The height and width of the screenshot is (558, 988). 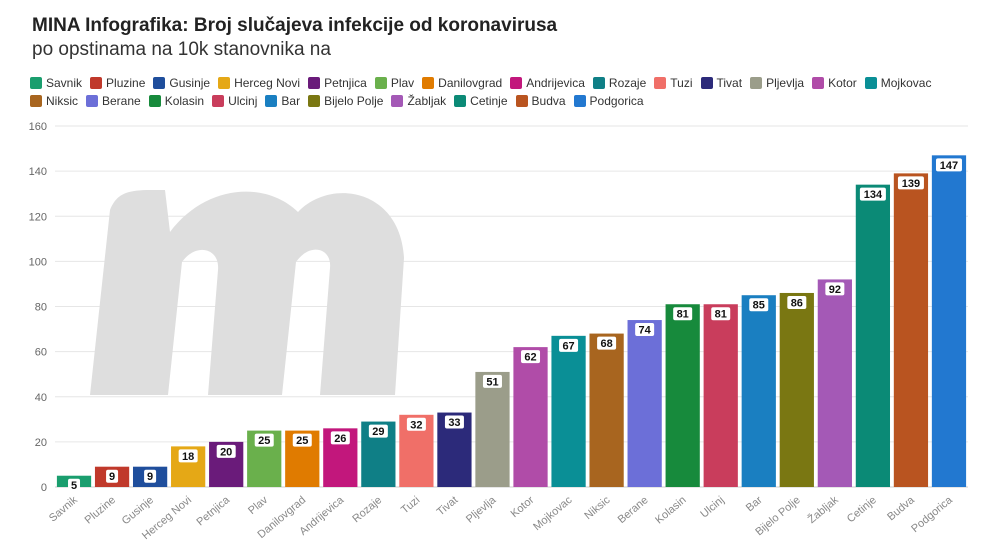 What do you see at coordinates (616, 101) in the screenshot?
I see `legend-label: Podgorica` at bounding box center [616, 101].